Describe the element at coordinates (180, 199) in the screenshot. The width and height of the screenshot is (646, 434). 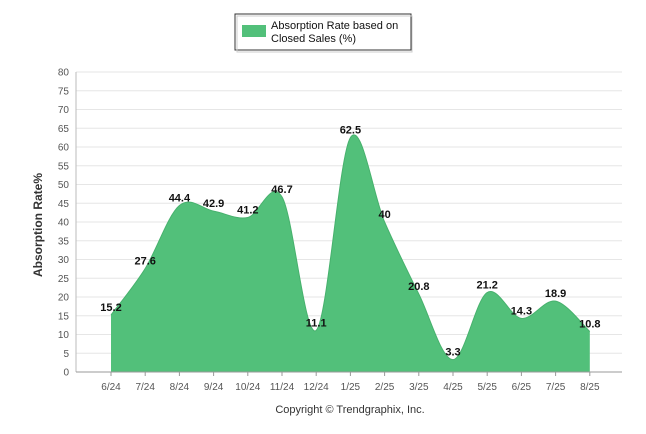
I see `data-label-2: 44.4` at that location.